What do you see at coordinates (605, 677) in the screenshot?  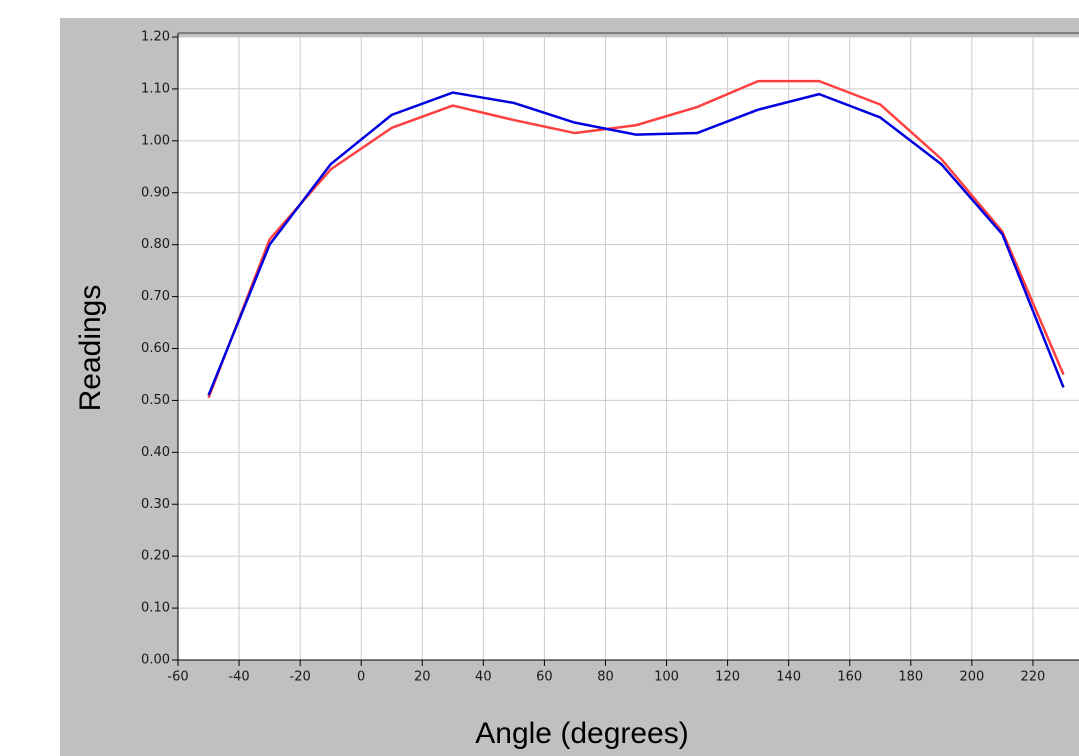 I see `x-tick-label: 80` at bounding box center [605, 677].